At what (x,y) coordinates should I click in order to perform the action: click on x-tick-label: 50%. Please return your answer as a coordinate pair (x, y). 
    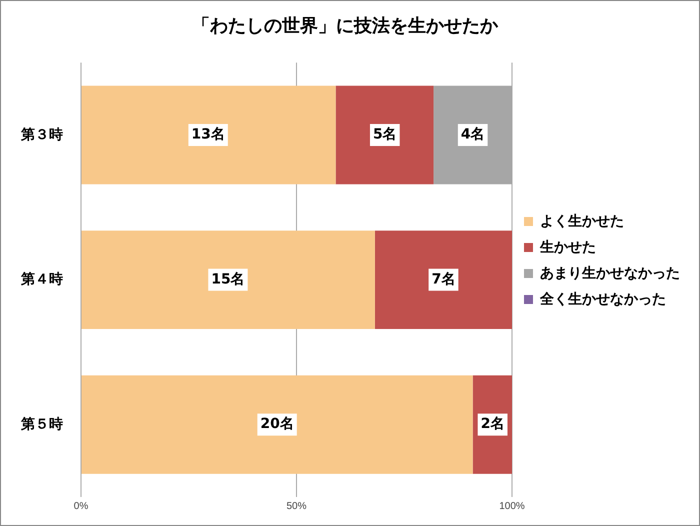
    Looking at the image, I should click on (296, 506).